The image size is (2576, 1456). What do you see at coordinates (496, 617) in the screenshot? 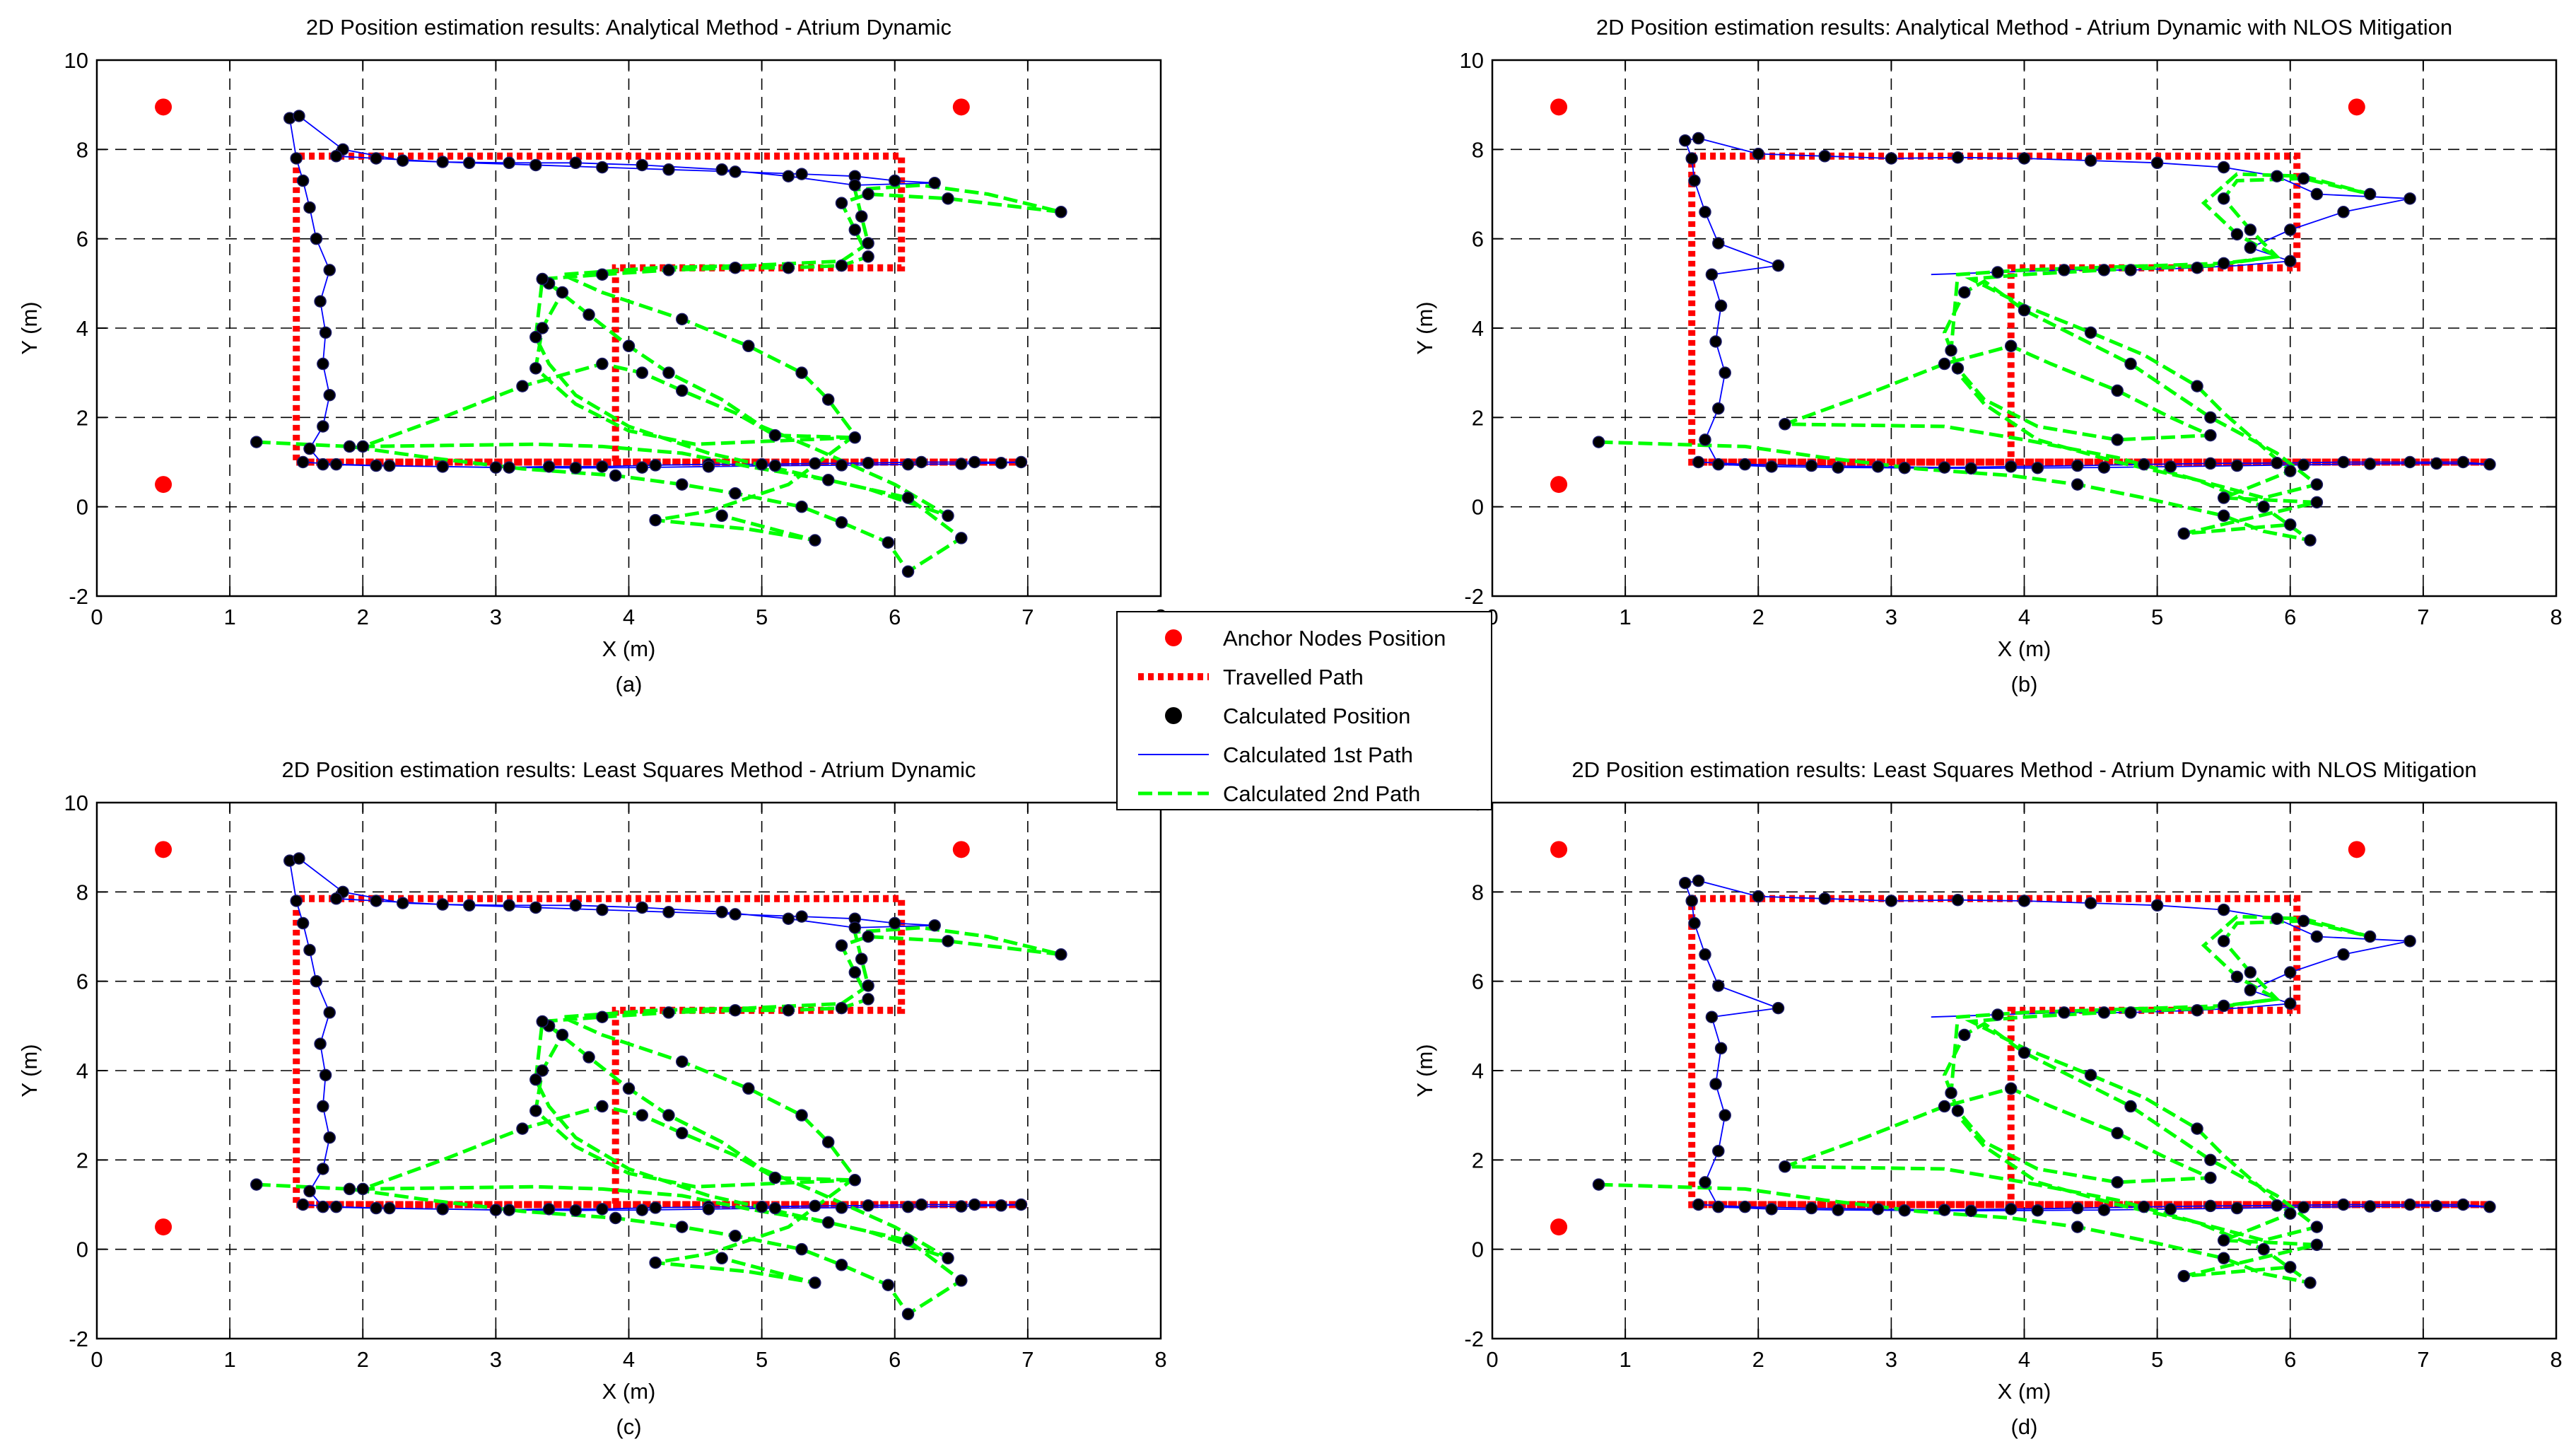
I see `x-tick-label: 3` at bounding box center [496, 617].